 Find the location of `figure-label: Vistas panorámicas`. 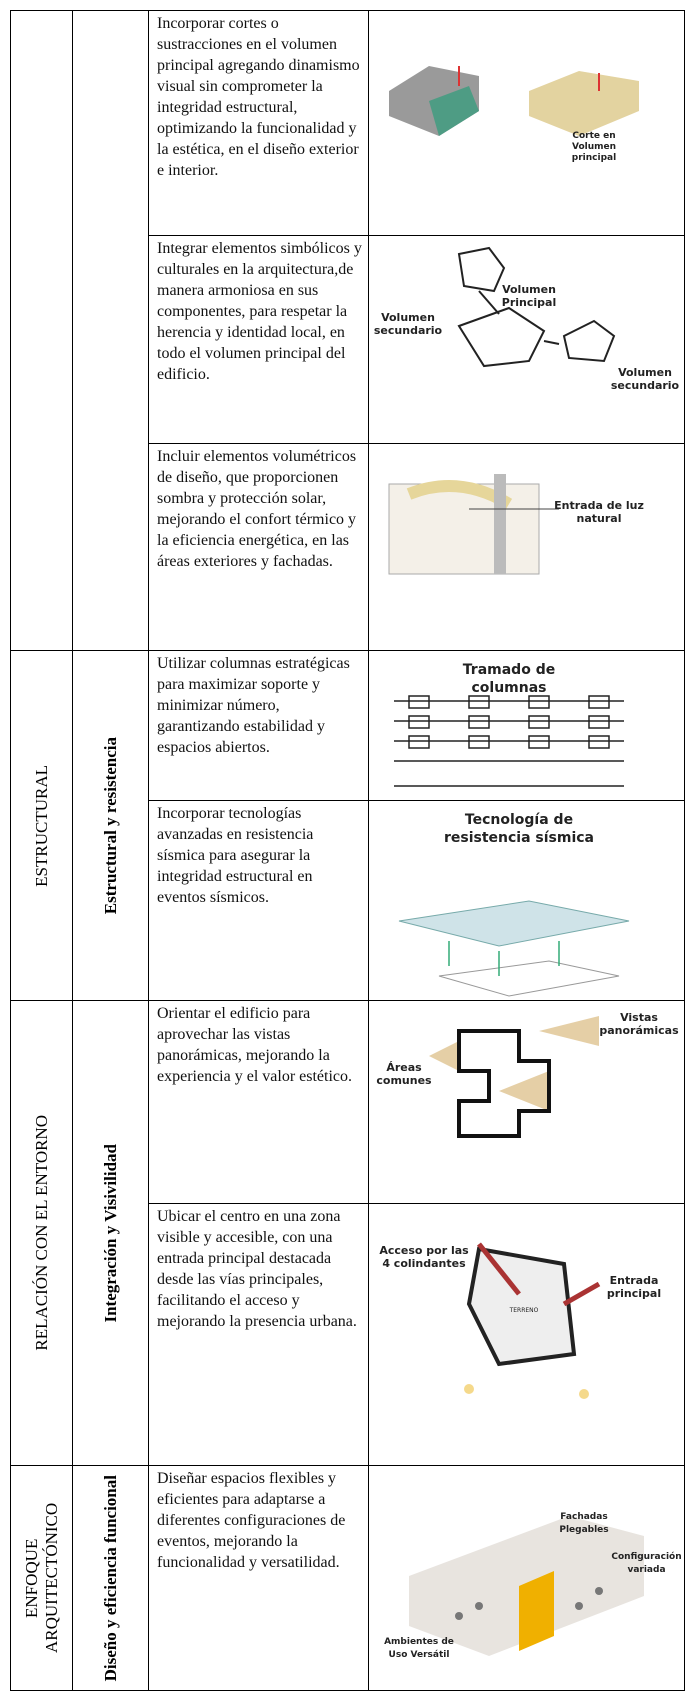

figure-label: Vistas panorámicas is located at coordinates (639, 1024).